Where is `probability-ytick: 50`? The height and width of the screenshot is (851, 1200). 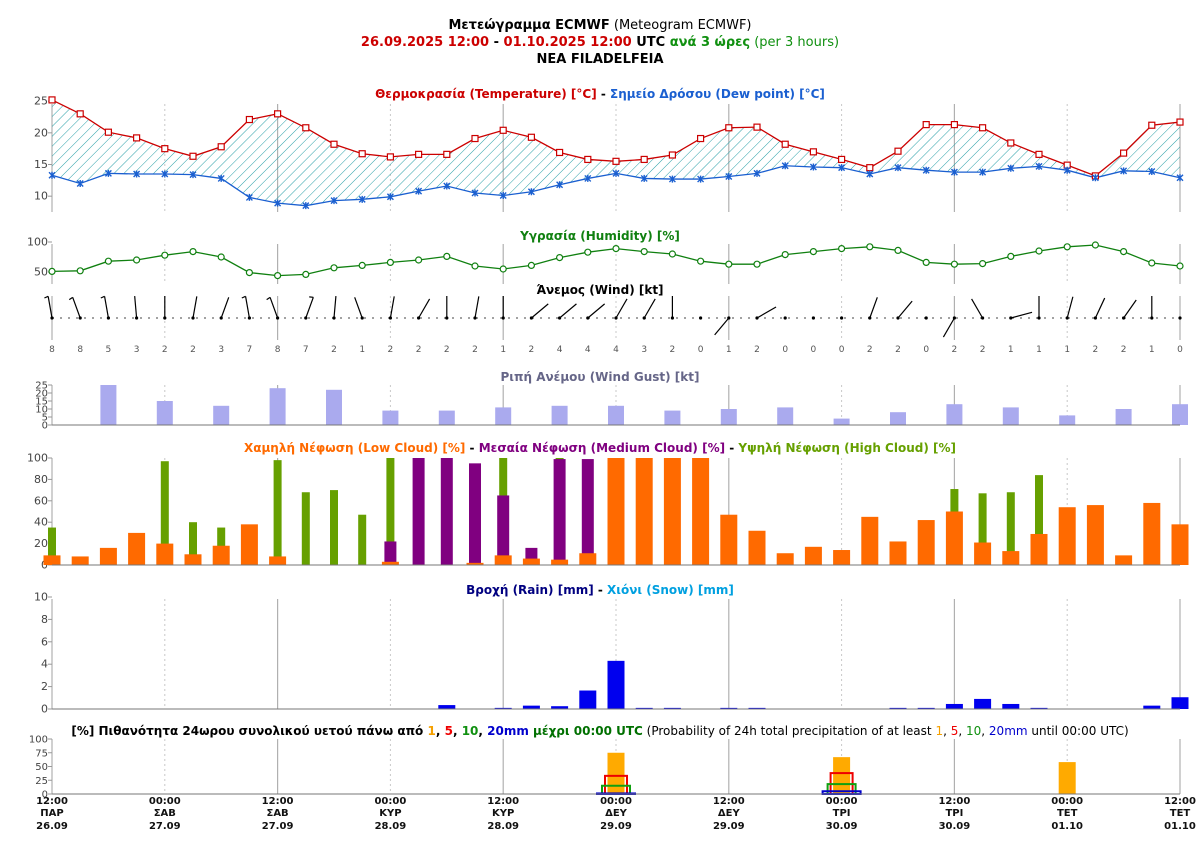 probability-ytick: 50 is located at coordinates (41, 767).